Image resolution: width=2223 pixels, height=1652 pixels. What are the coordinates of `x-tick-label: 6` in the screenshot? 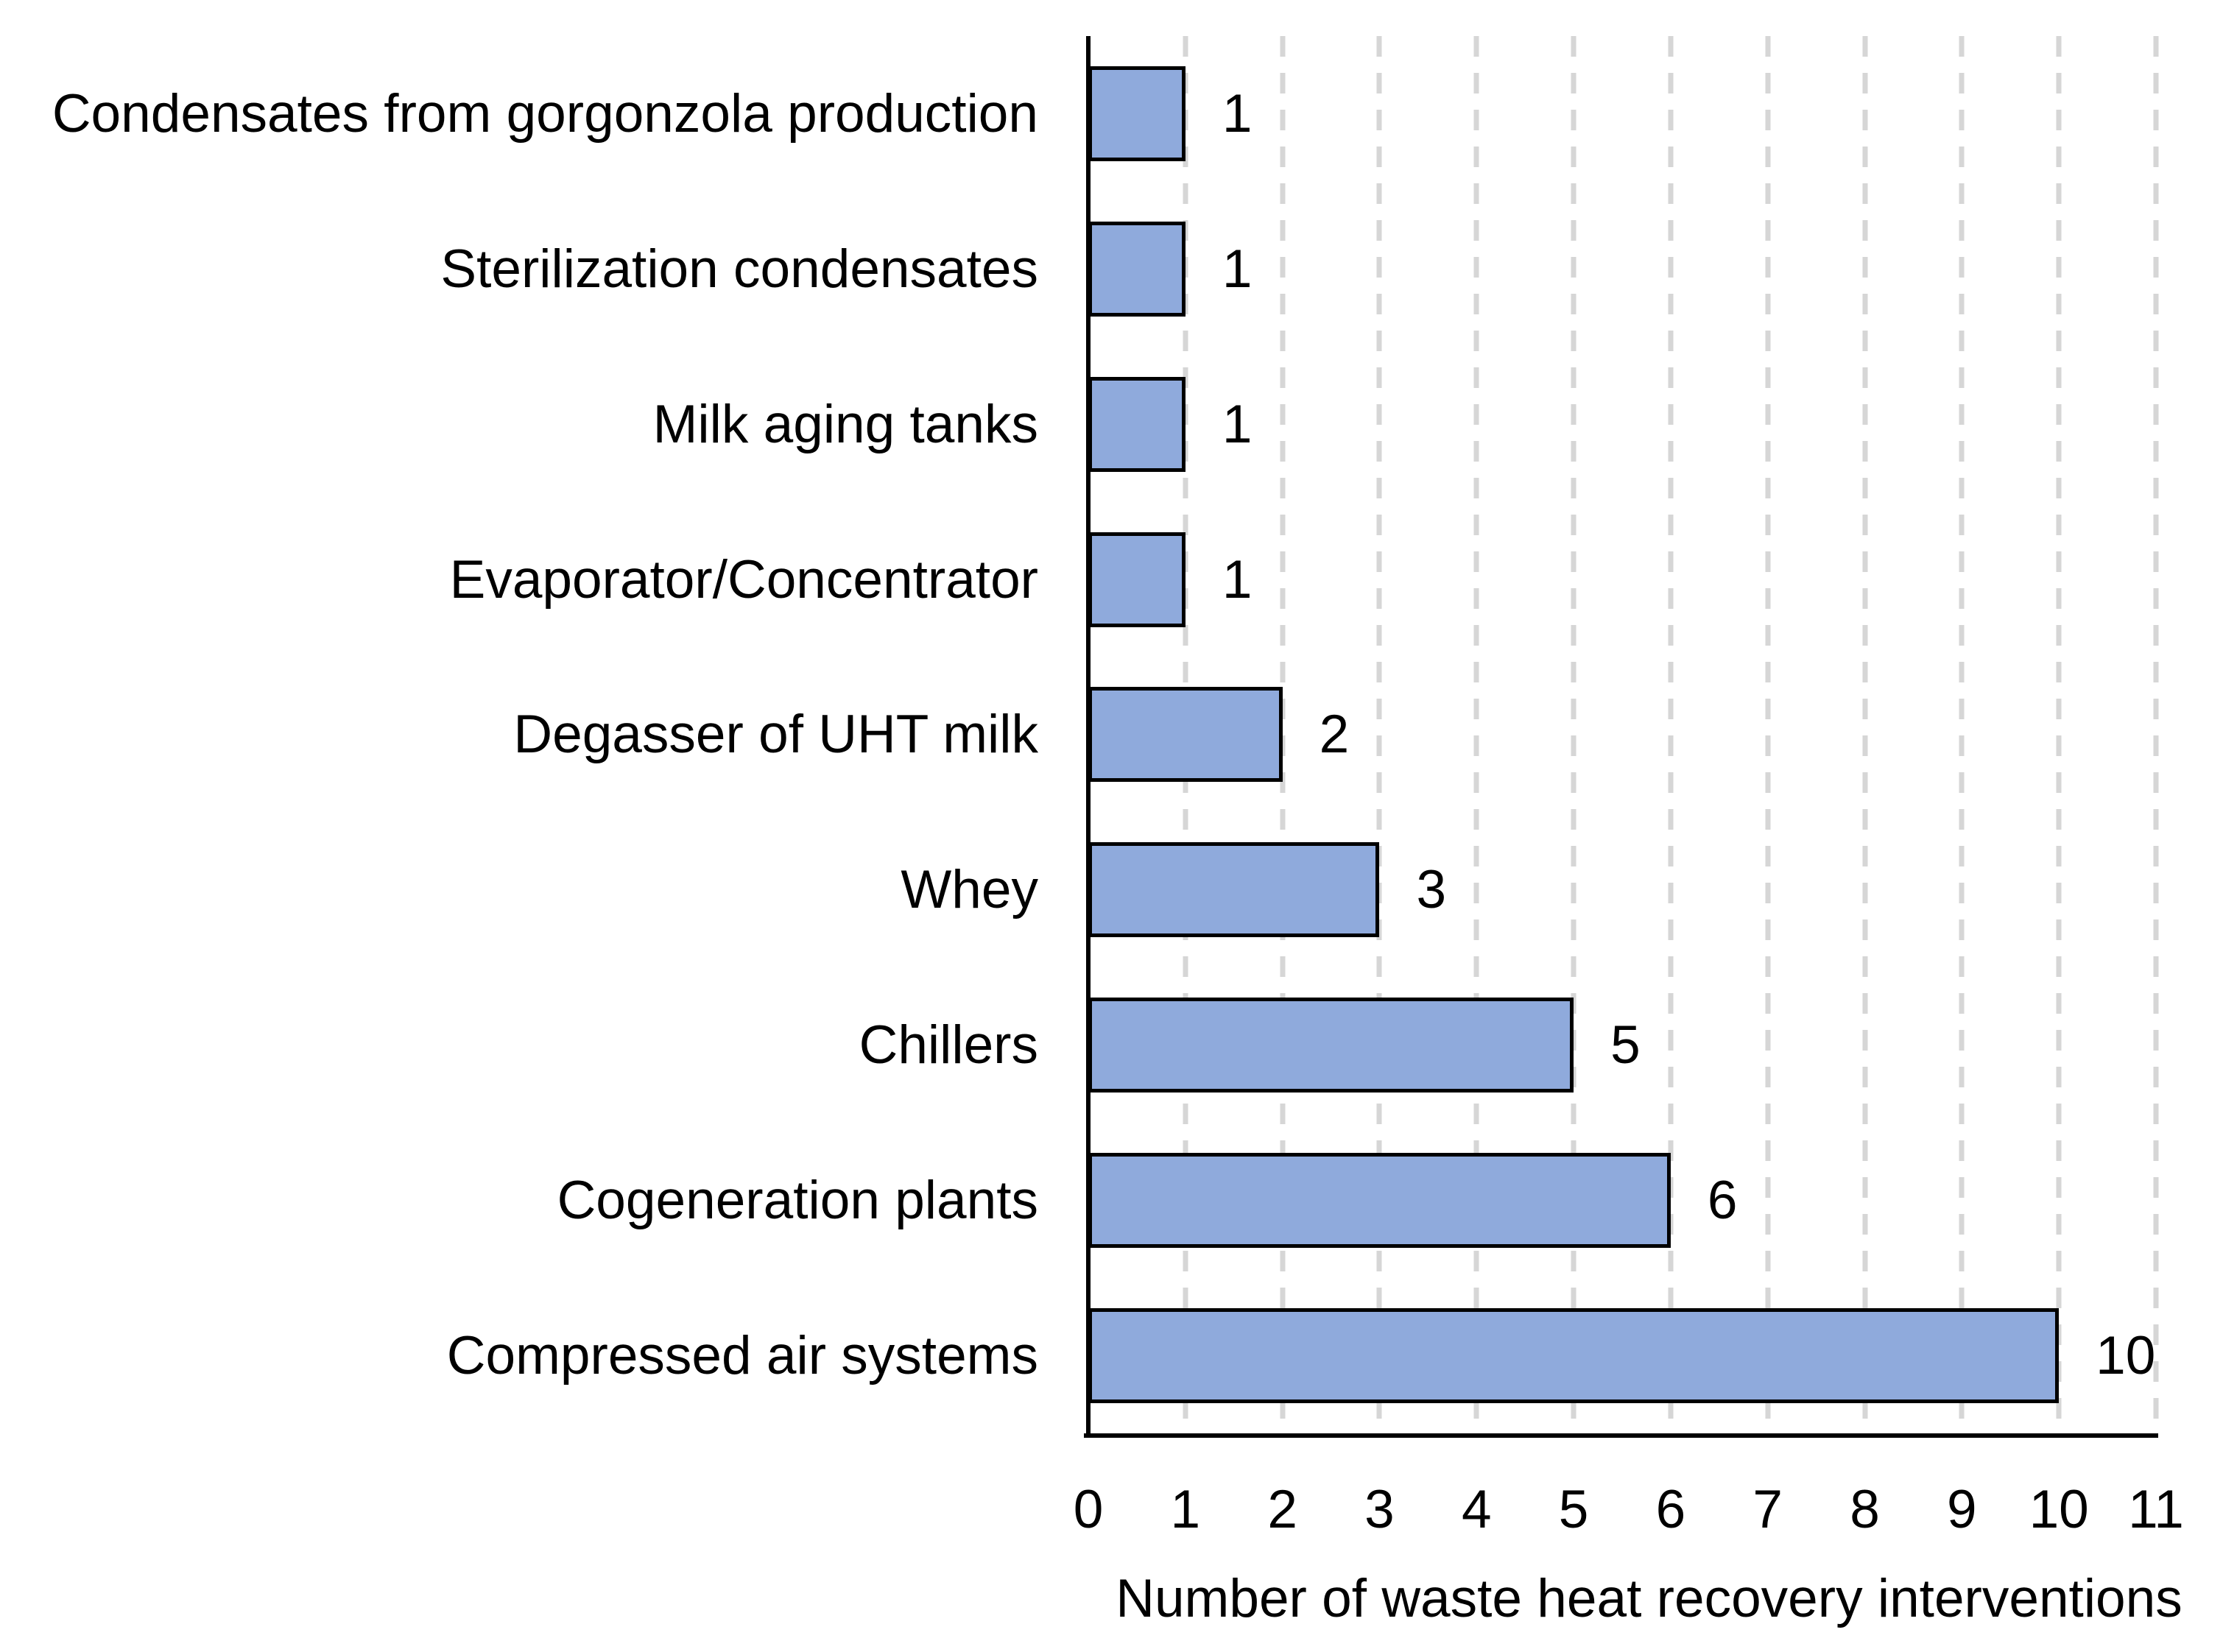 It's located at (1670, 1509).